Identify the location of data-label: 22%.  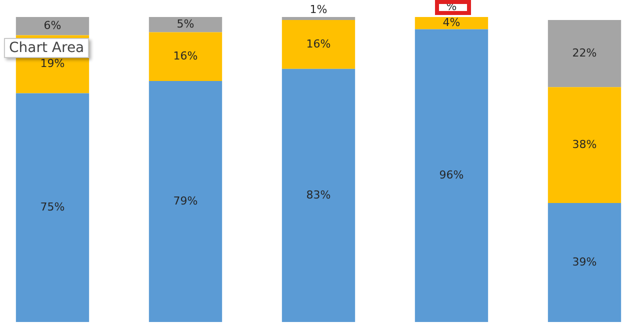
(584, 53).